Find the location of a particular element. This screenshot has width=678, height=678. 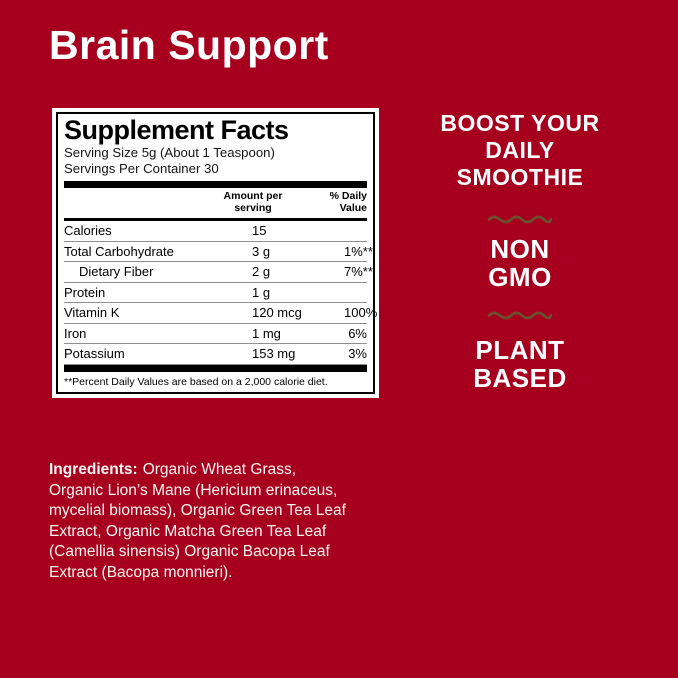

header-rule is located at coordinates (215, 219).